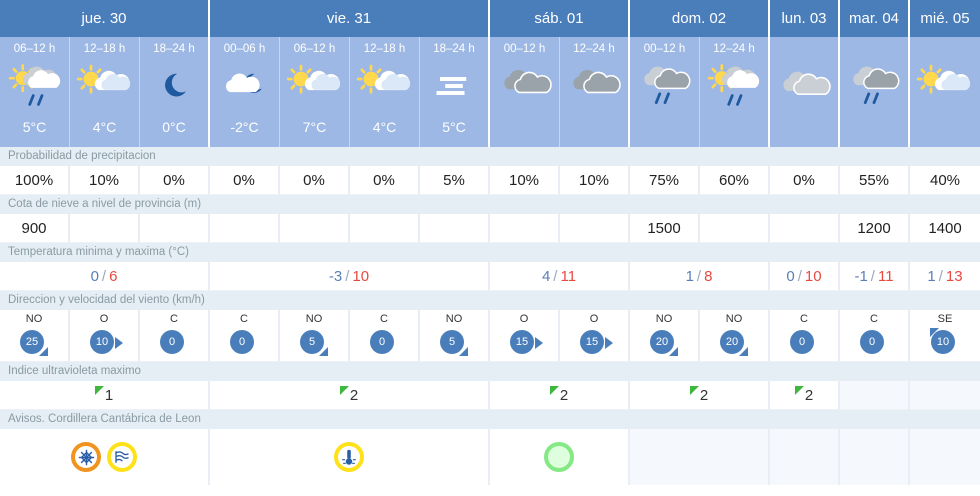 The image size is (980, 496). What do you see at coordinates (34, 86) in the screenshot?
I see `sun-cloud-rain-icon` at bounding box center [34, 86].